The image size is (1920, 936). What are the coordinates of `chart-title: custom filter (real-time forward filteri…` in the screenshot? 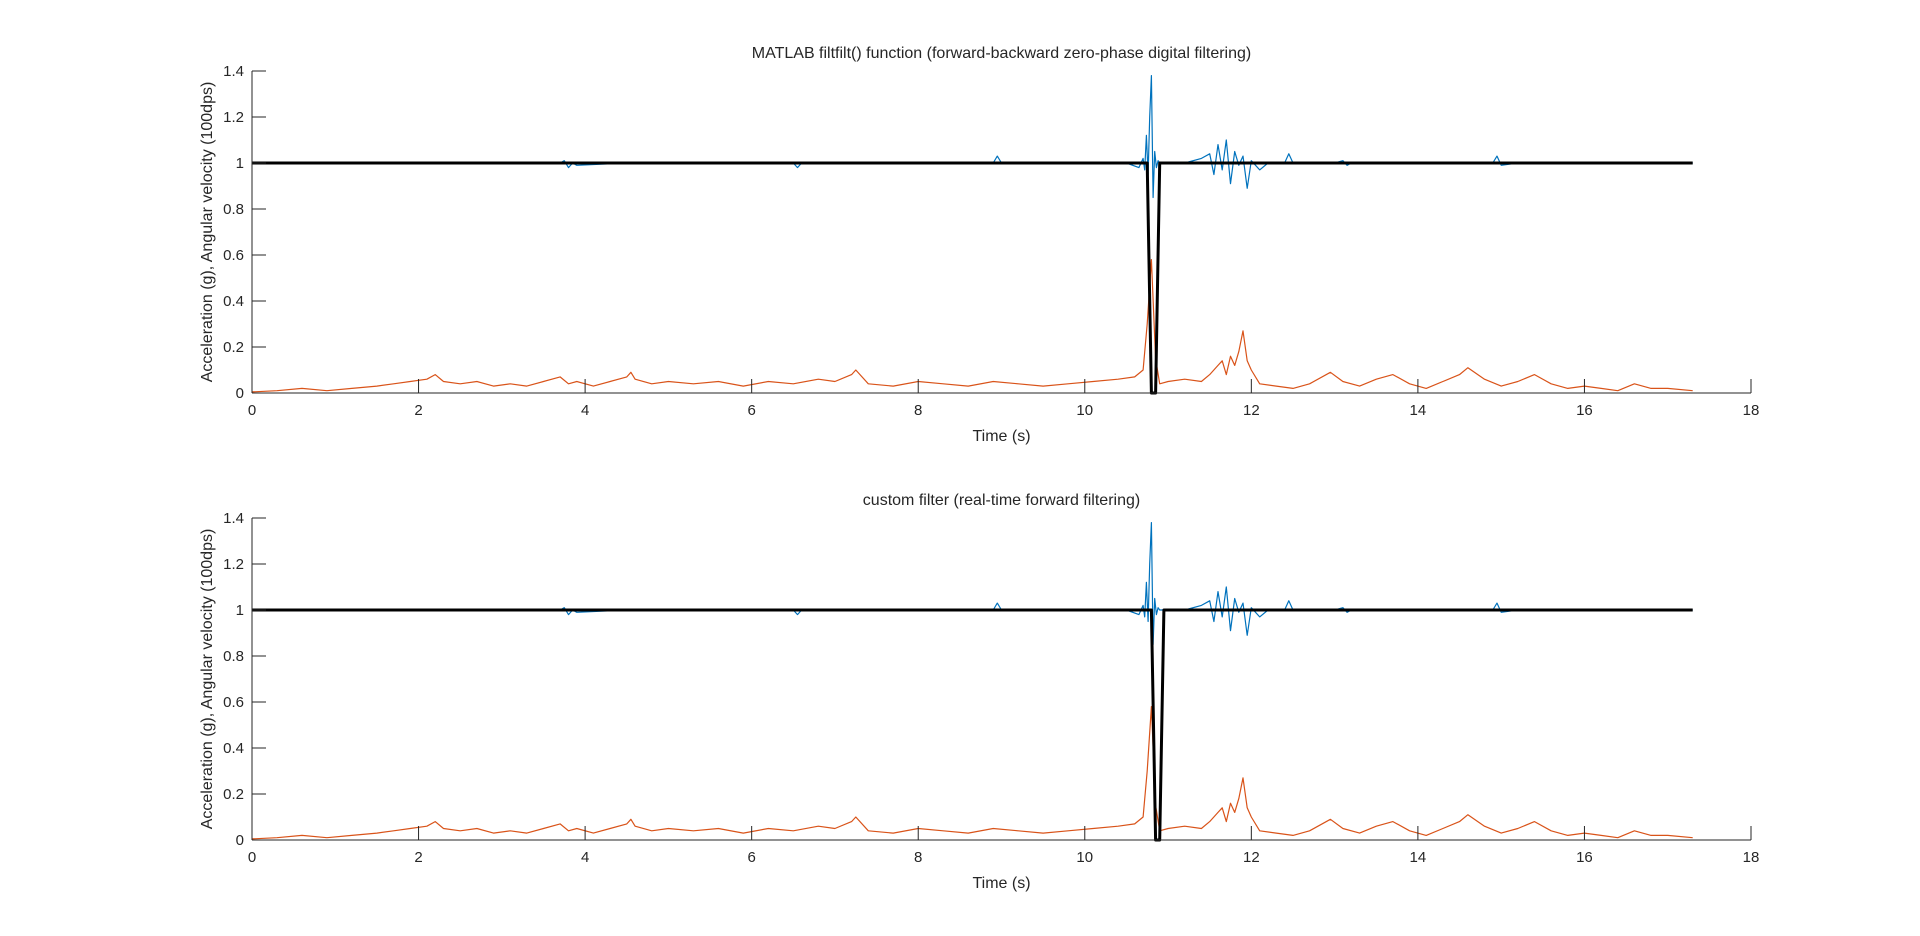 It's located at (1001, 500).